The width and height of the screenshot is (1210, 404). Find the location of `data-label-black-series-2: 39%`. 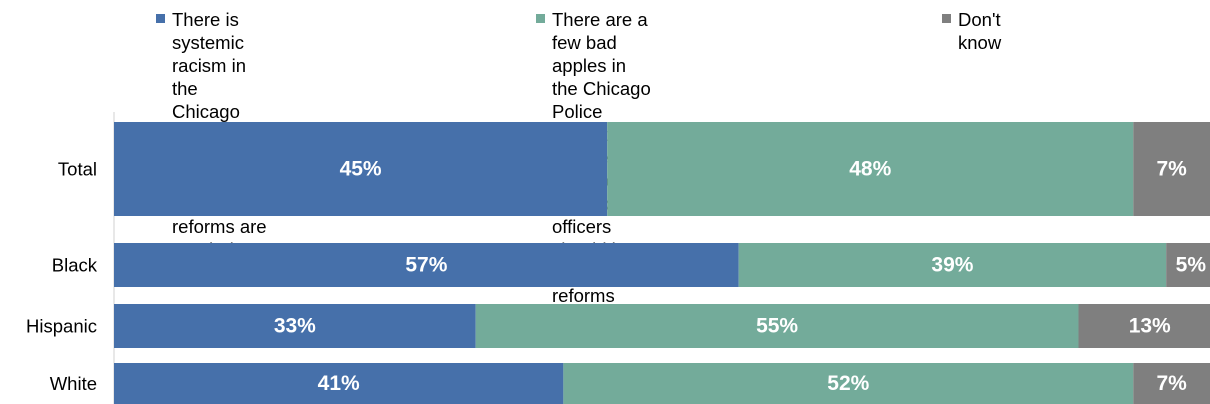

data-label-black-series-2: 39% is located at coordinates (952, 265).